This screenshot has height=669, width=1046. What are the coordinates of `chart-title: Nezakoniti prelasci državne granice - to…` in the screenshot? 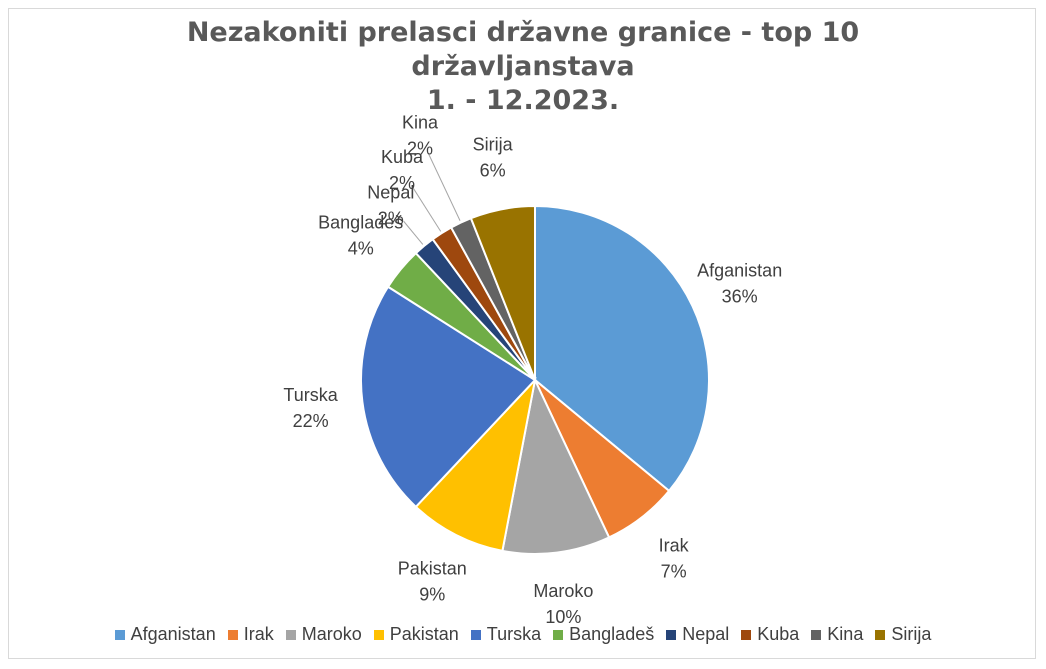 It's located at (523, 49).